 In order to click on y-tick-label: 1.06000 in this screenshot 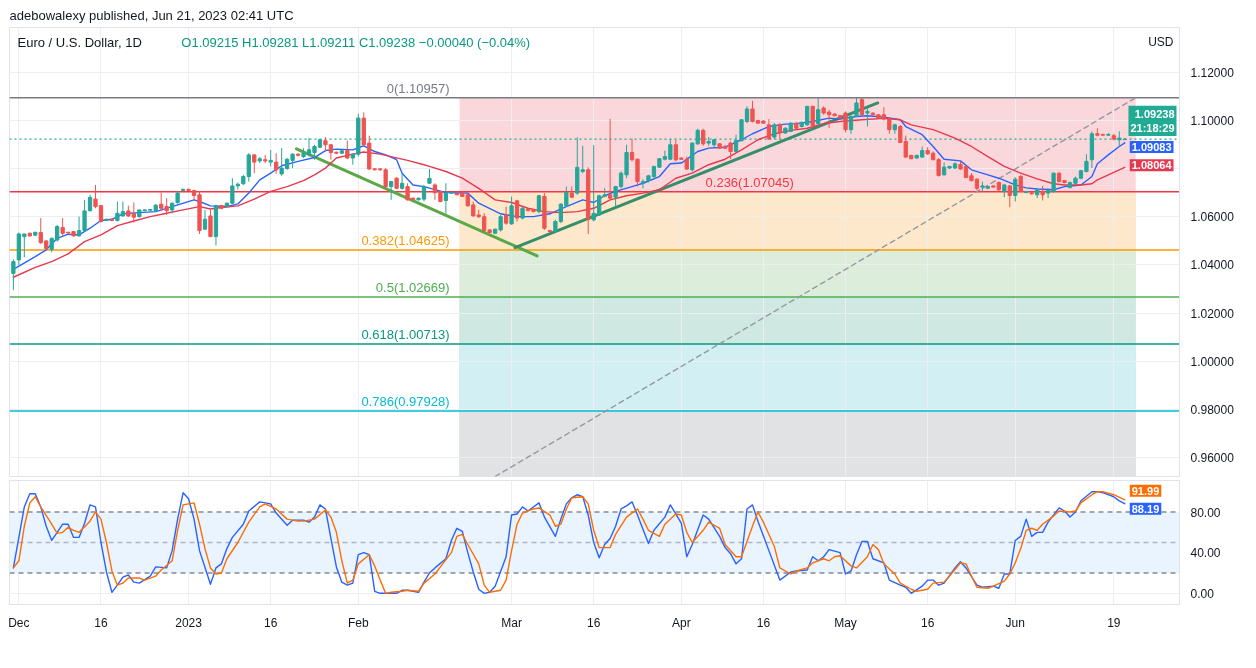, I will do `click(1212, 217)`.